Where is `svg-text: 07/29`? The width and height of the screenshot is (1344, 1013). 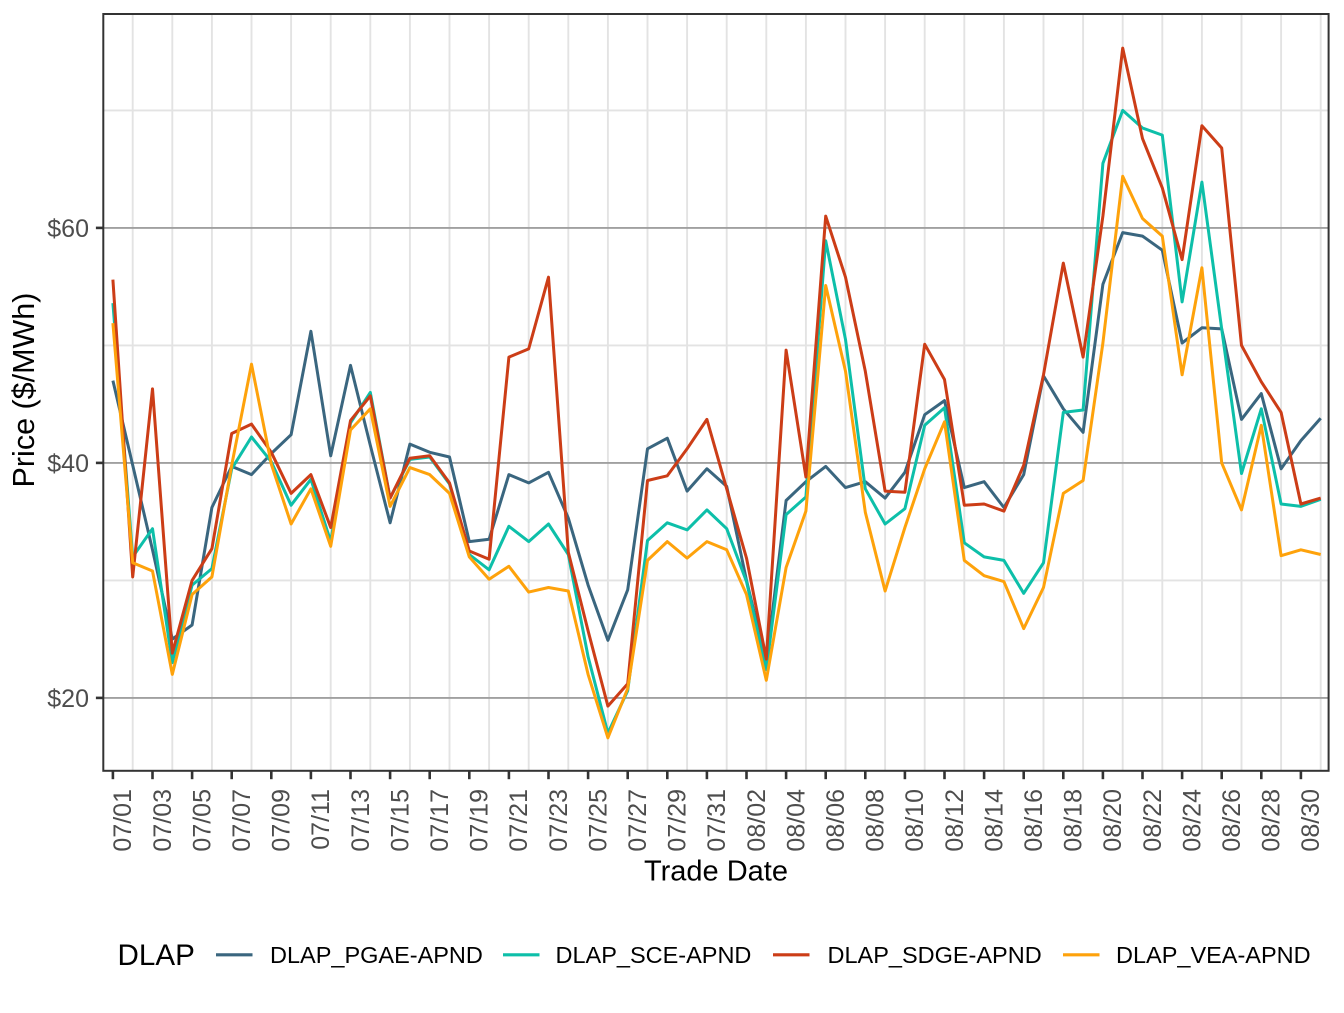 svg-text: 07/29 is located at coordinates (678, 820).